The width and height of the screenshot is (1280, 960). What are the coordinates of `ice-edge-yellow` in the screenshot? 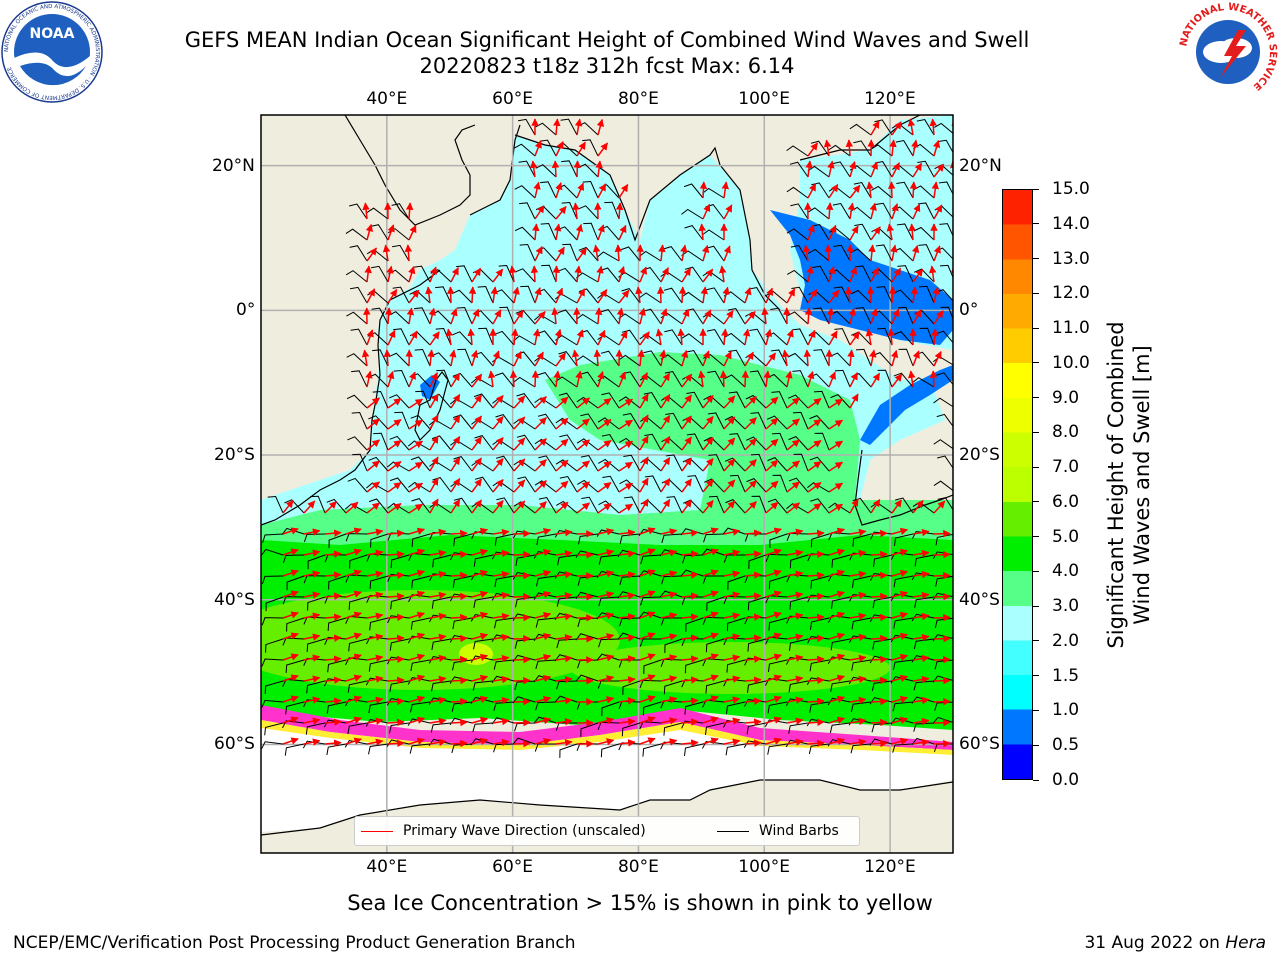 It's located at (607, 737).